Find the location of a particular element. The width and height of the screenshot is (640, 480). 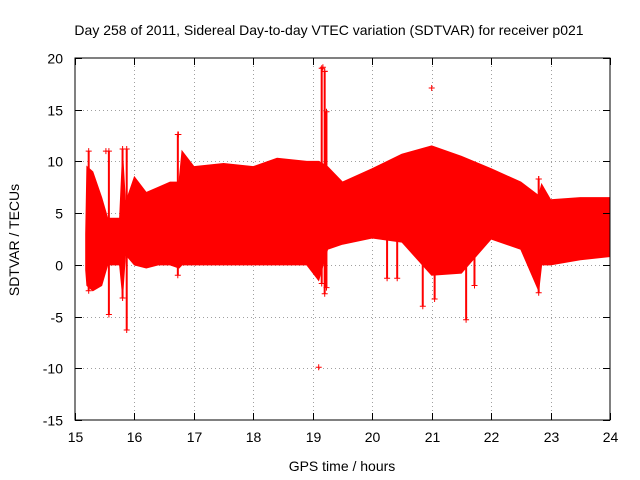

y-axis-label: SDTVAR / TECUs is located at coordinates (14, 240).